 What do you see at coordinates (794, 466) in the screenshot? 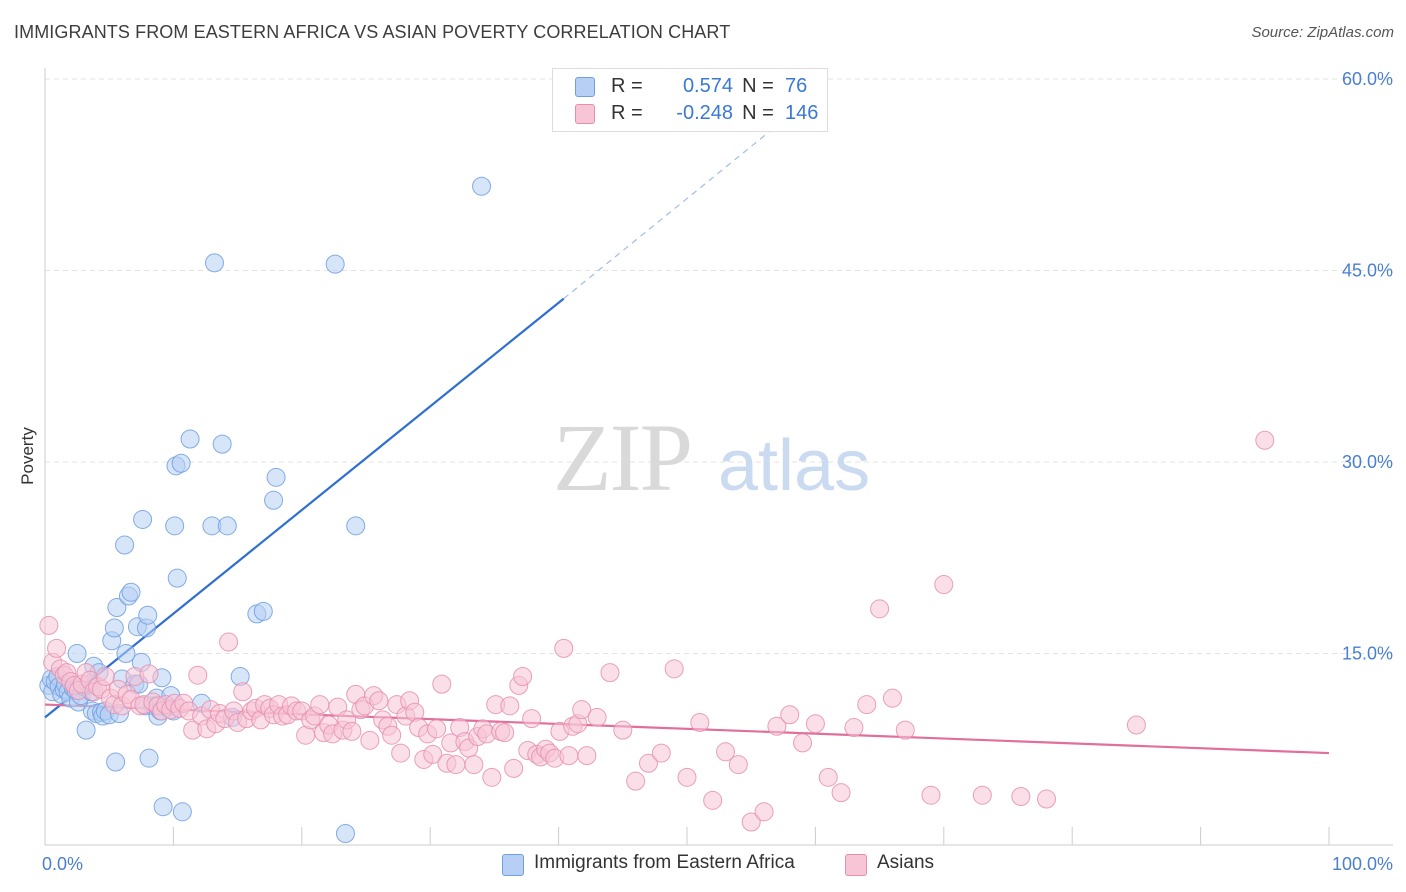
I see `svg-text: atlas` at bounding box center [794, 466].